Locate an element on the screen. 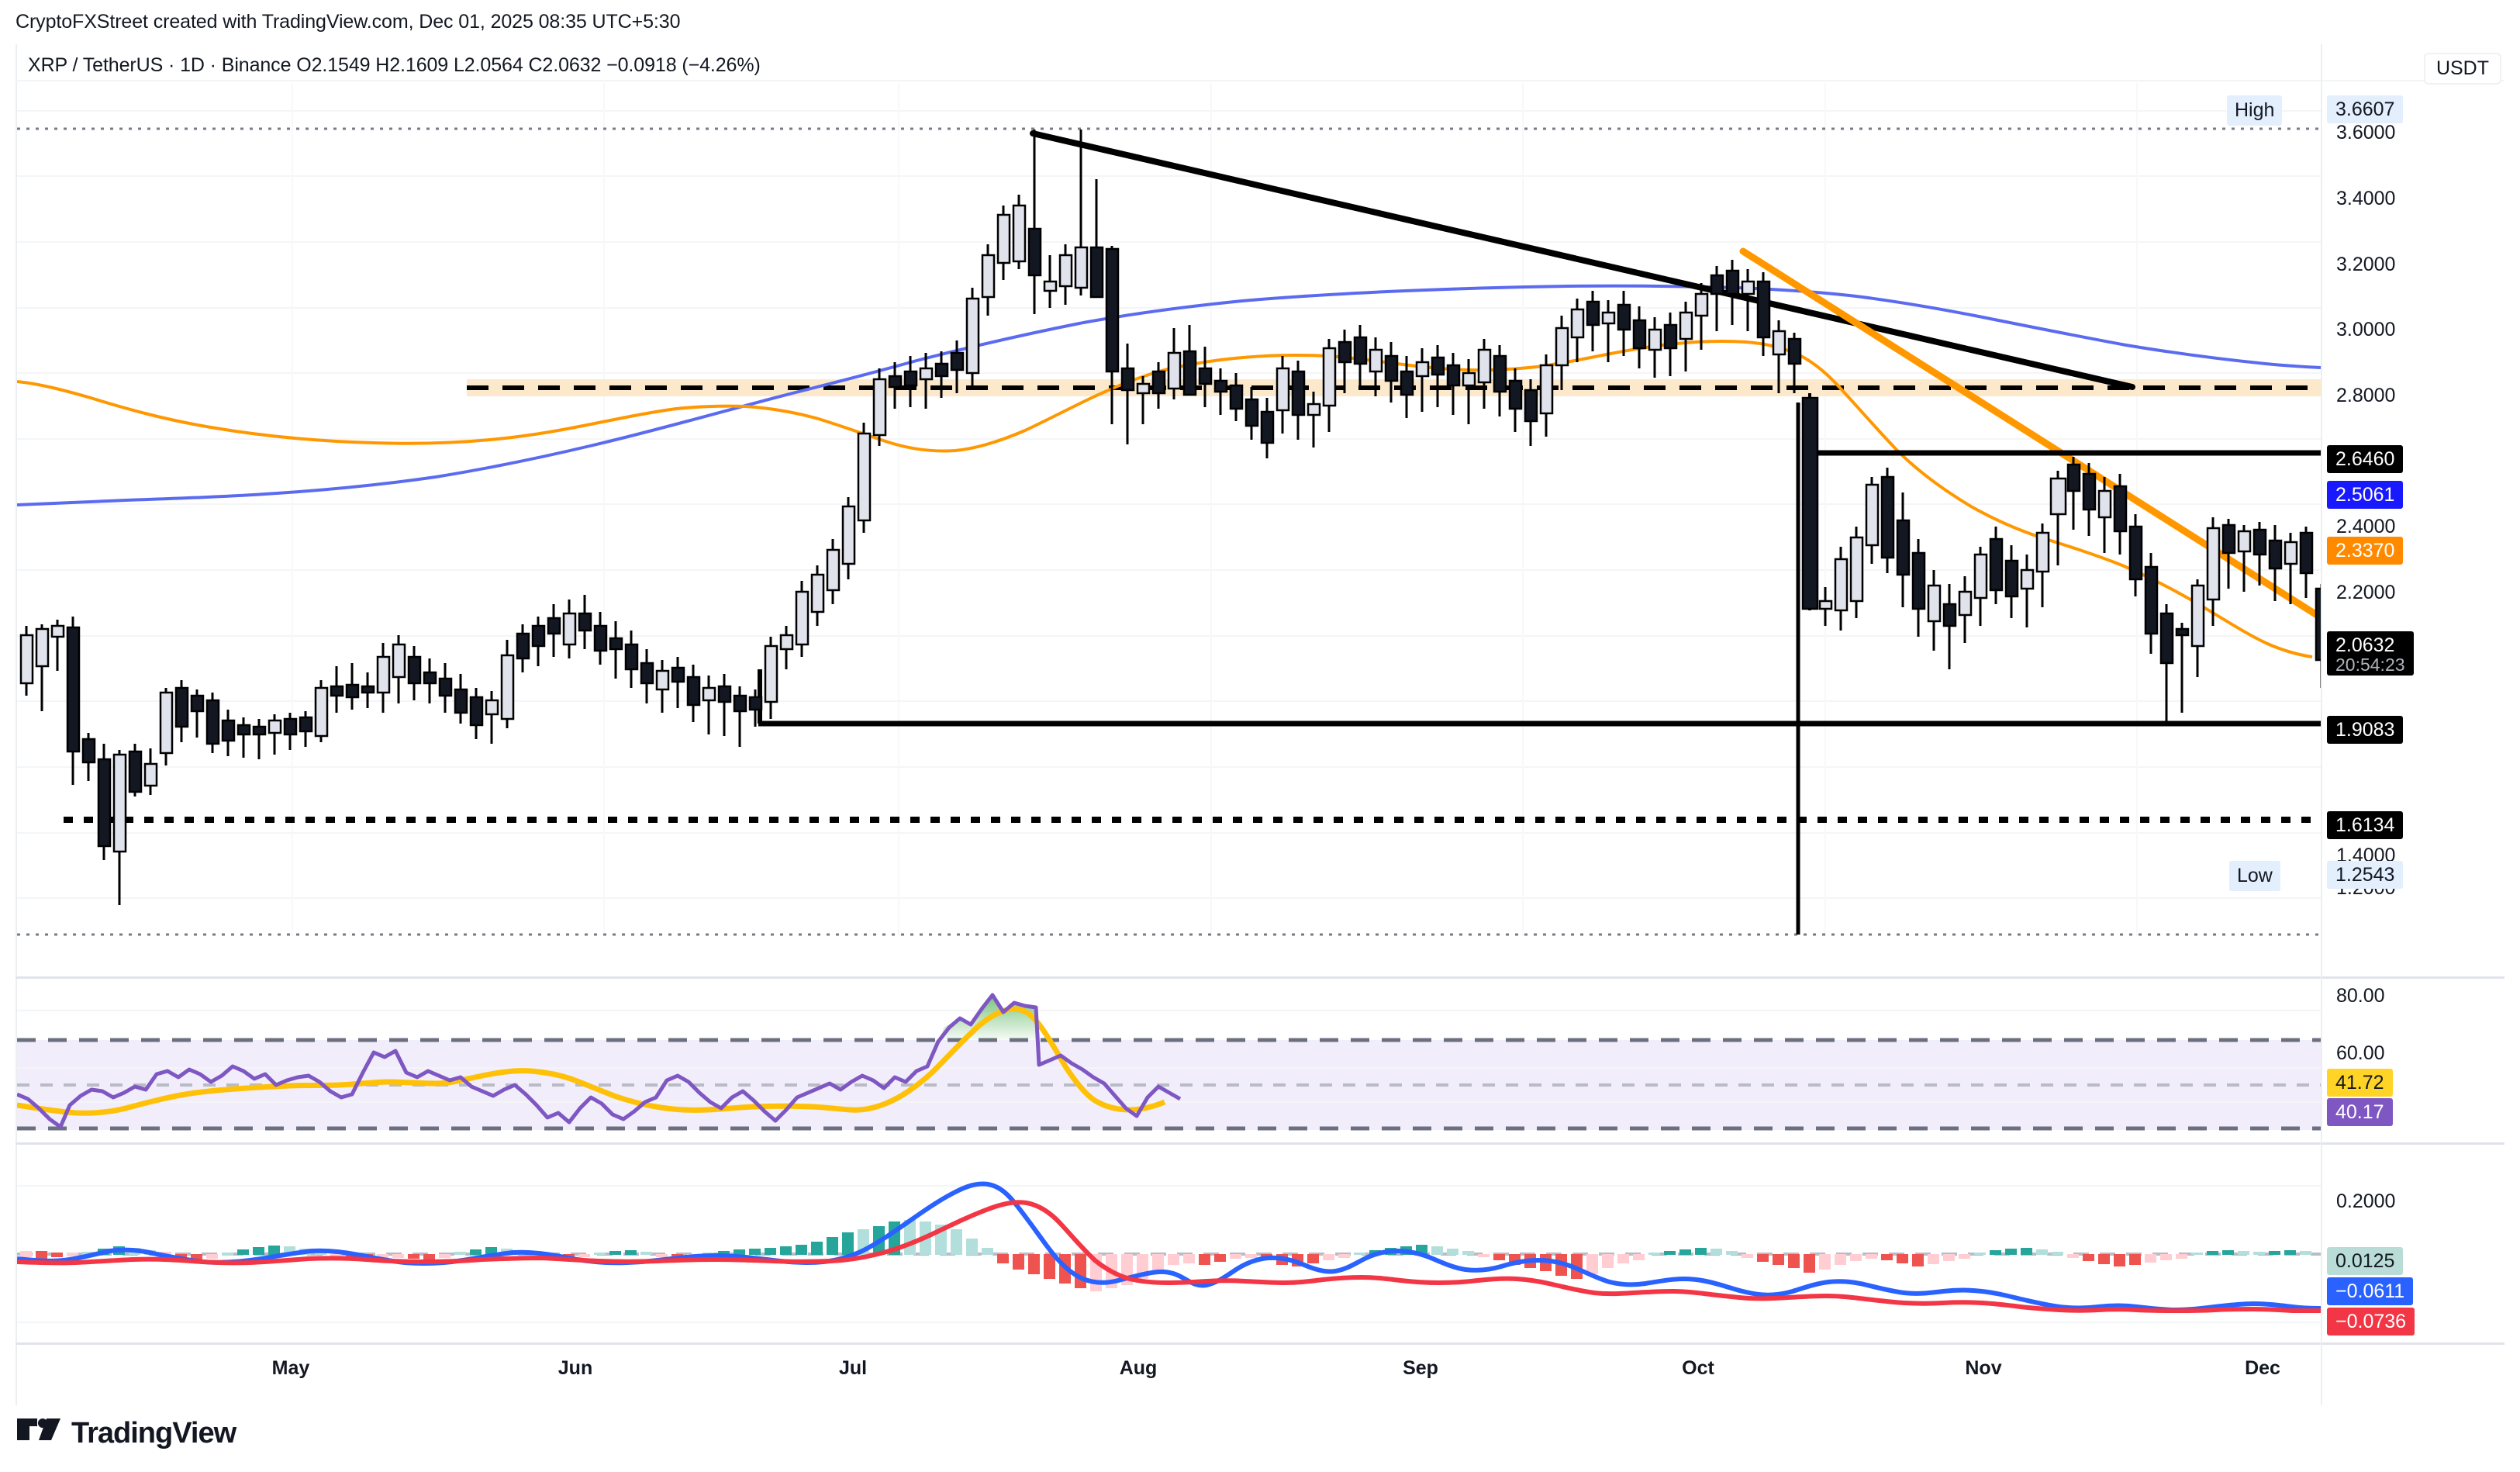  ma-blue-badge: 2.5061 is located at coordinates (2365, 495).